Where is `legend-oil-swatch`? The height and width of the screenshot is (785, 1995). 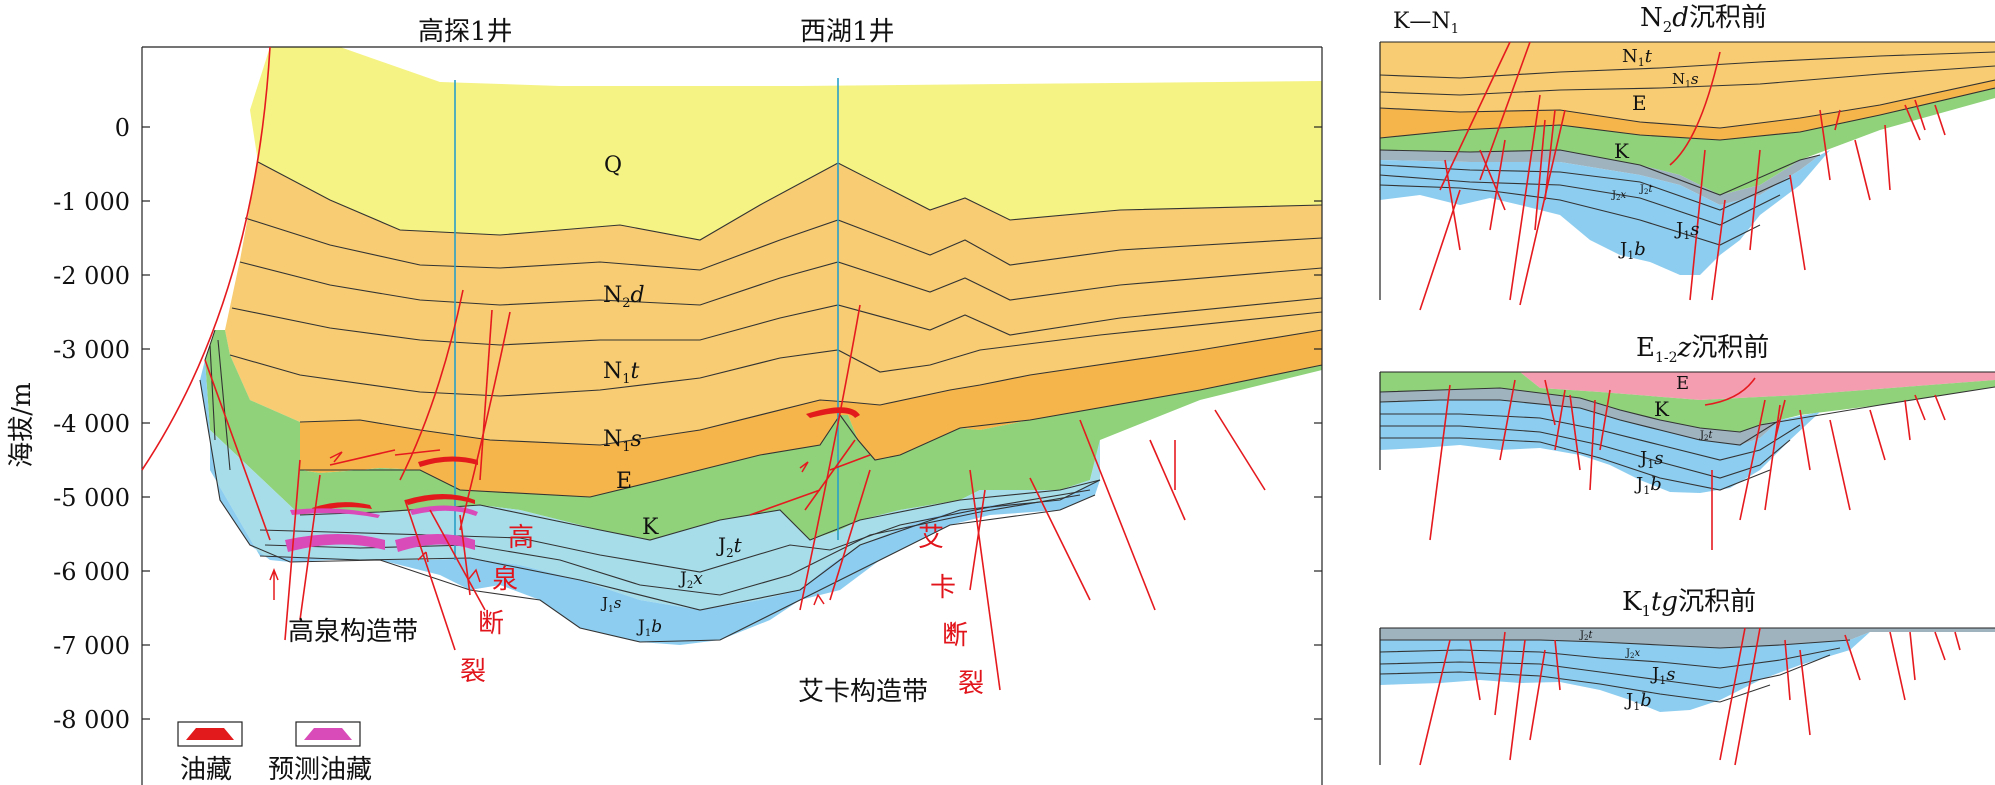 legend-oil-swatch is located at coordinates (210, 734).